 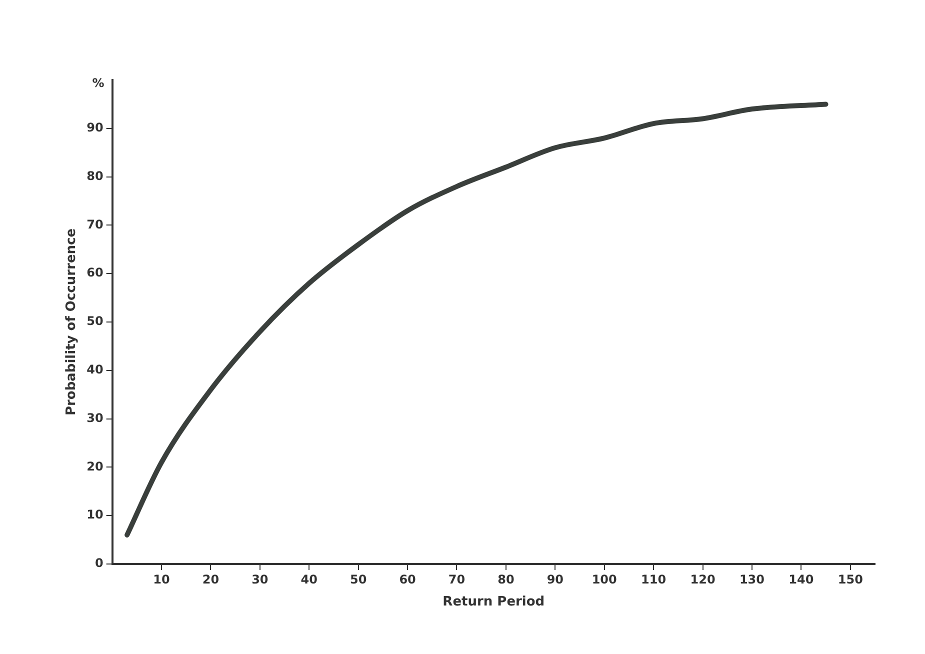 I want to click on x-tick-label: 50, so click(x=358, y=579).